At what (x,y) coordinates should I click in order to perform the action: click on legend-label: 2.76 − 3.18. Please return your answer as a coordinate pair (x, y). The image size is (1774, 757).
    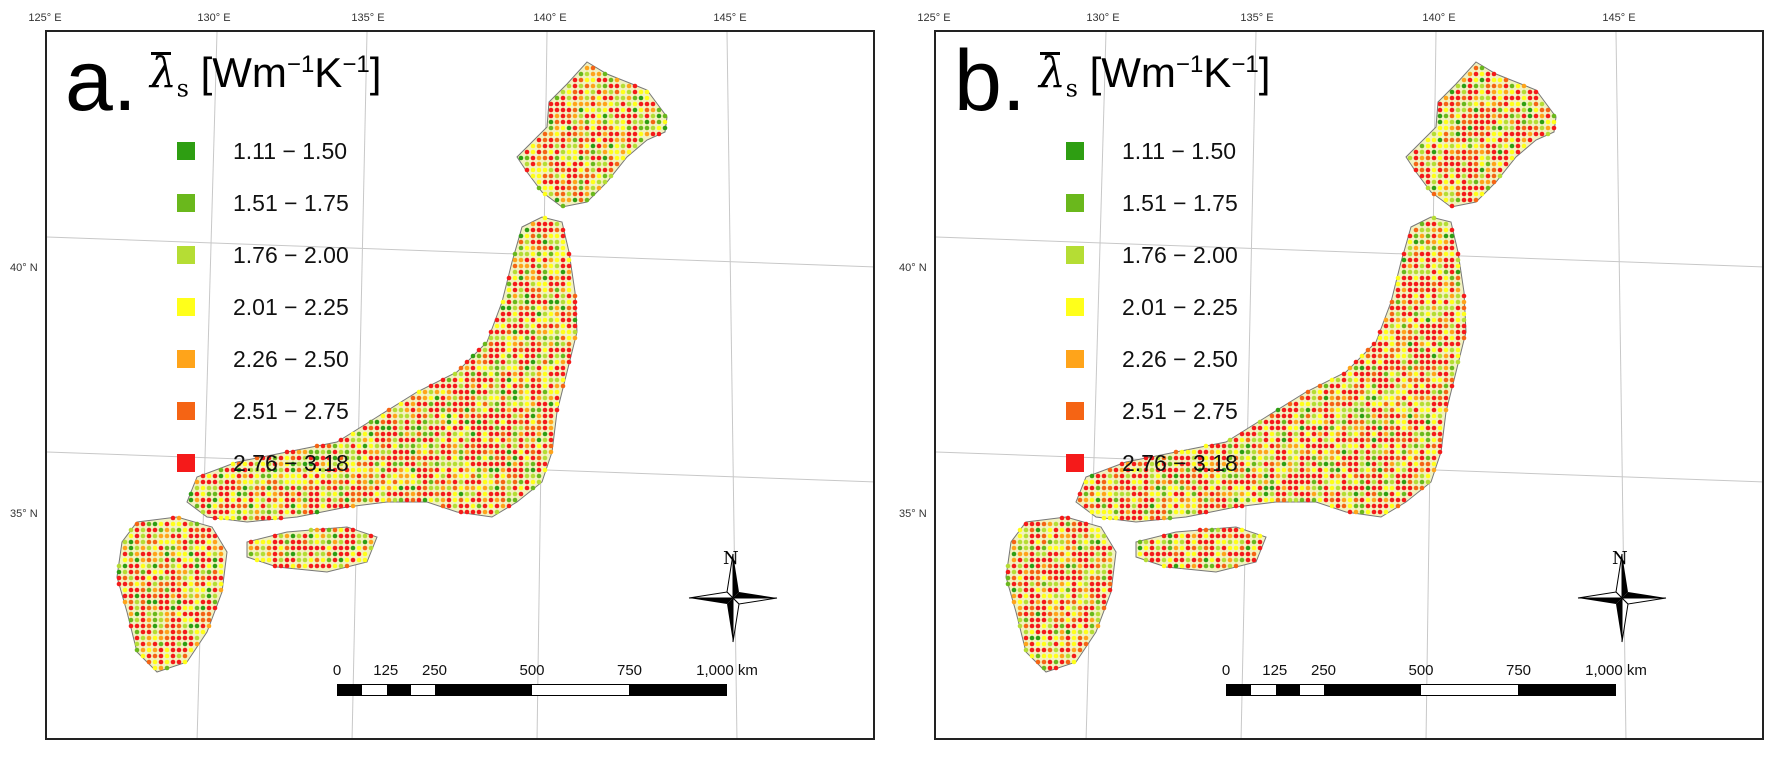
    Looking at the image, I should click on (291, 462).